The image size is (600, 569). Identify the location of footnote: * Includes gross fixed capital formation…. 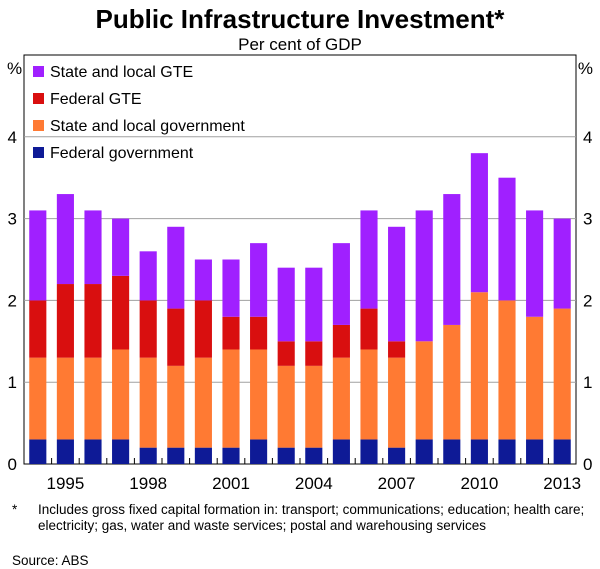
(302, 518).